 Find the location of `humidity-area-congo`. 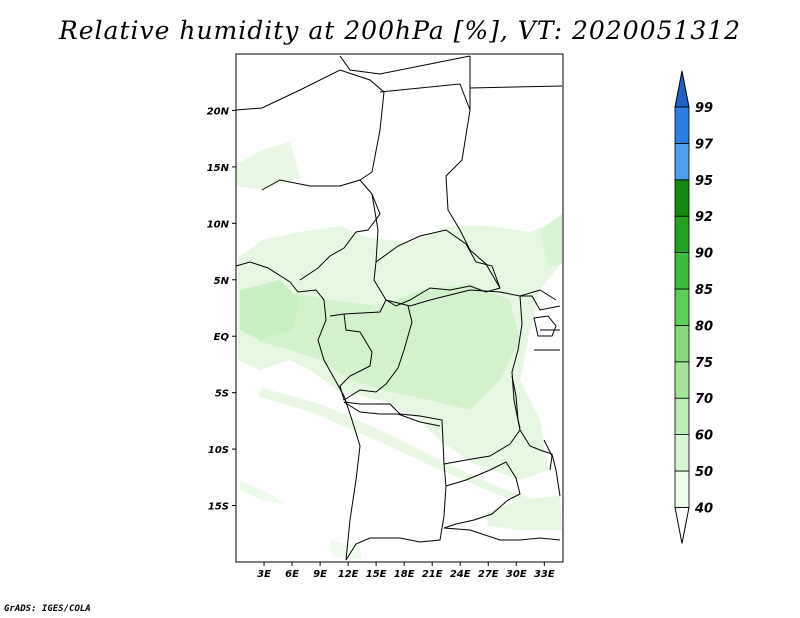

humidity-area-congo is located at coordinates (385, 347).